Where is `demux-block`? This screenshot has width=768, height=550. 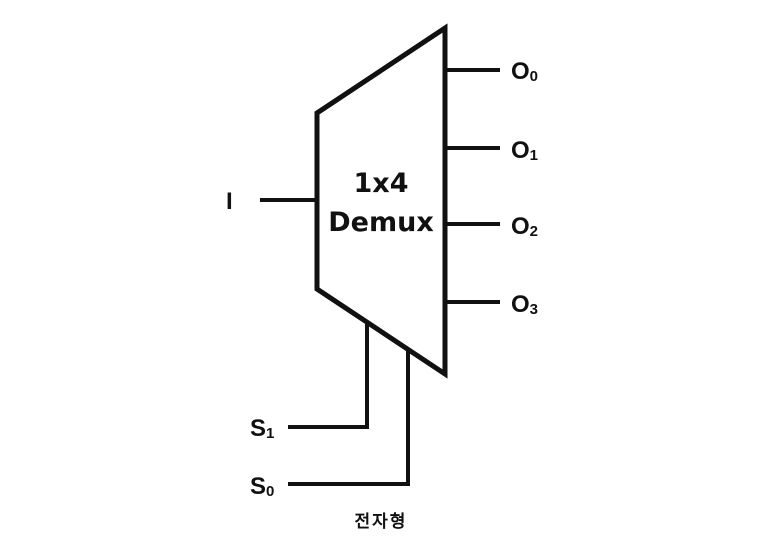 demux-block is located at coordinates (381, 201).